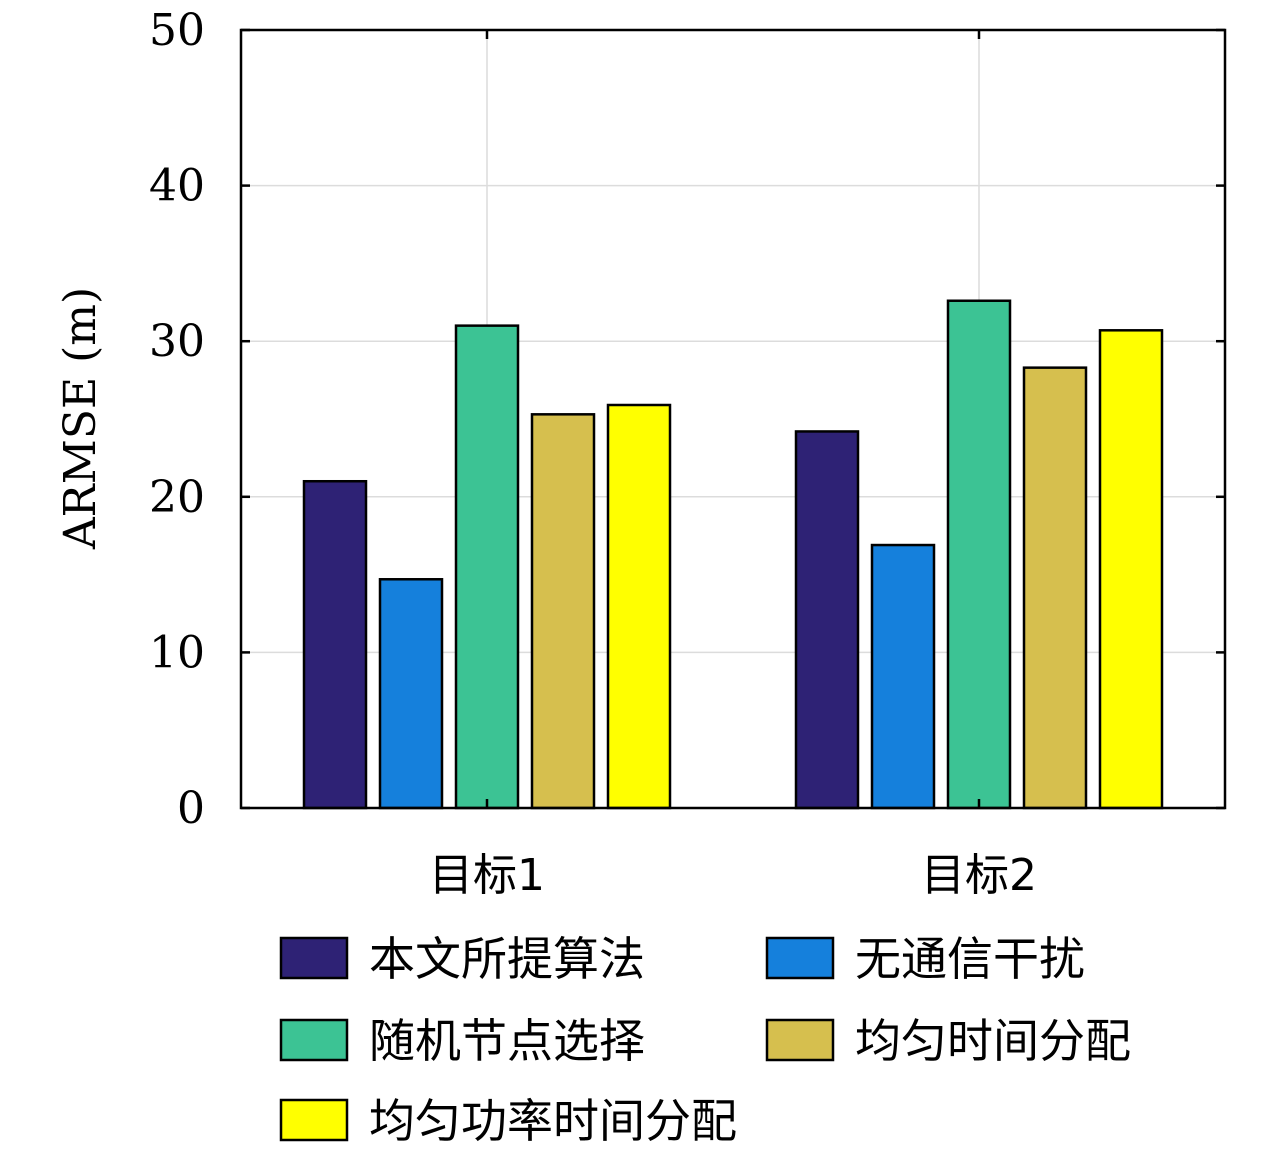 The image size is (1280, 1149). What do you see at coordinates (177, 497) in the screenshot?
I see `y-tick-label: 20` at bounding box center [177, 497].